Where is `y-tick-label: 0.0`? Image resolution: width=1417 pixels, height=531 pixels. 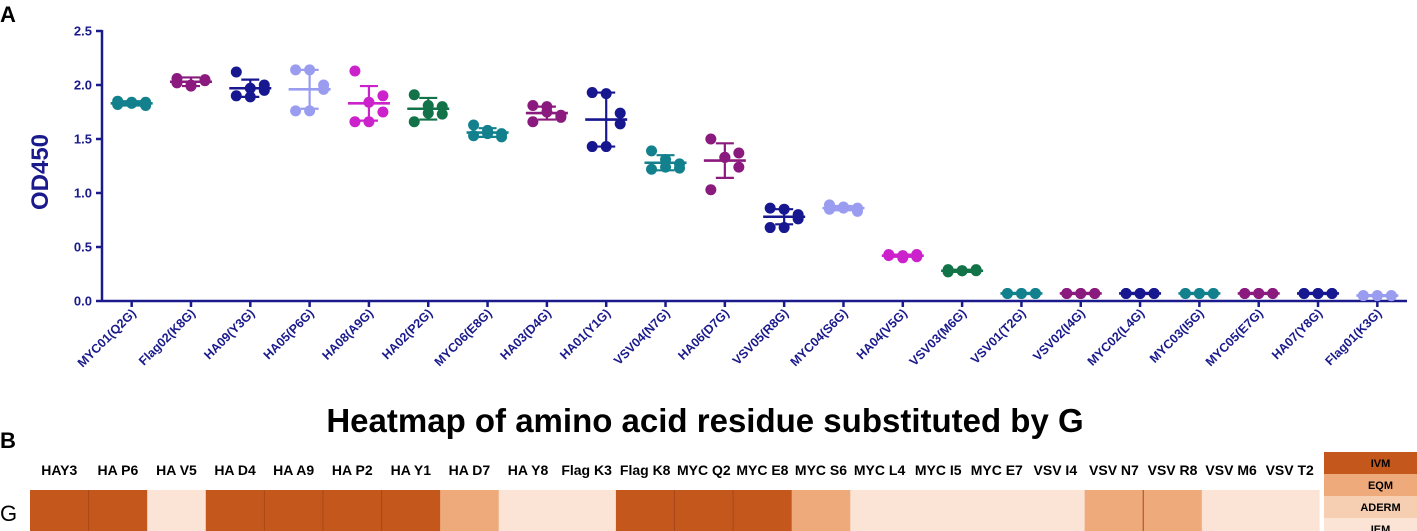 y-tick-label: 0.0 is located at coordinates (83, 301).